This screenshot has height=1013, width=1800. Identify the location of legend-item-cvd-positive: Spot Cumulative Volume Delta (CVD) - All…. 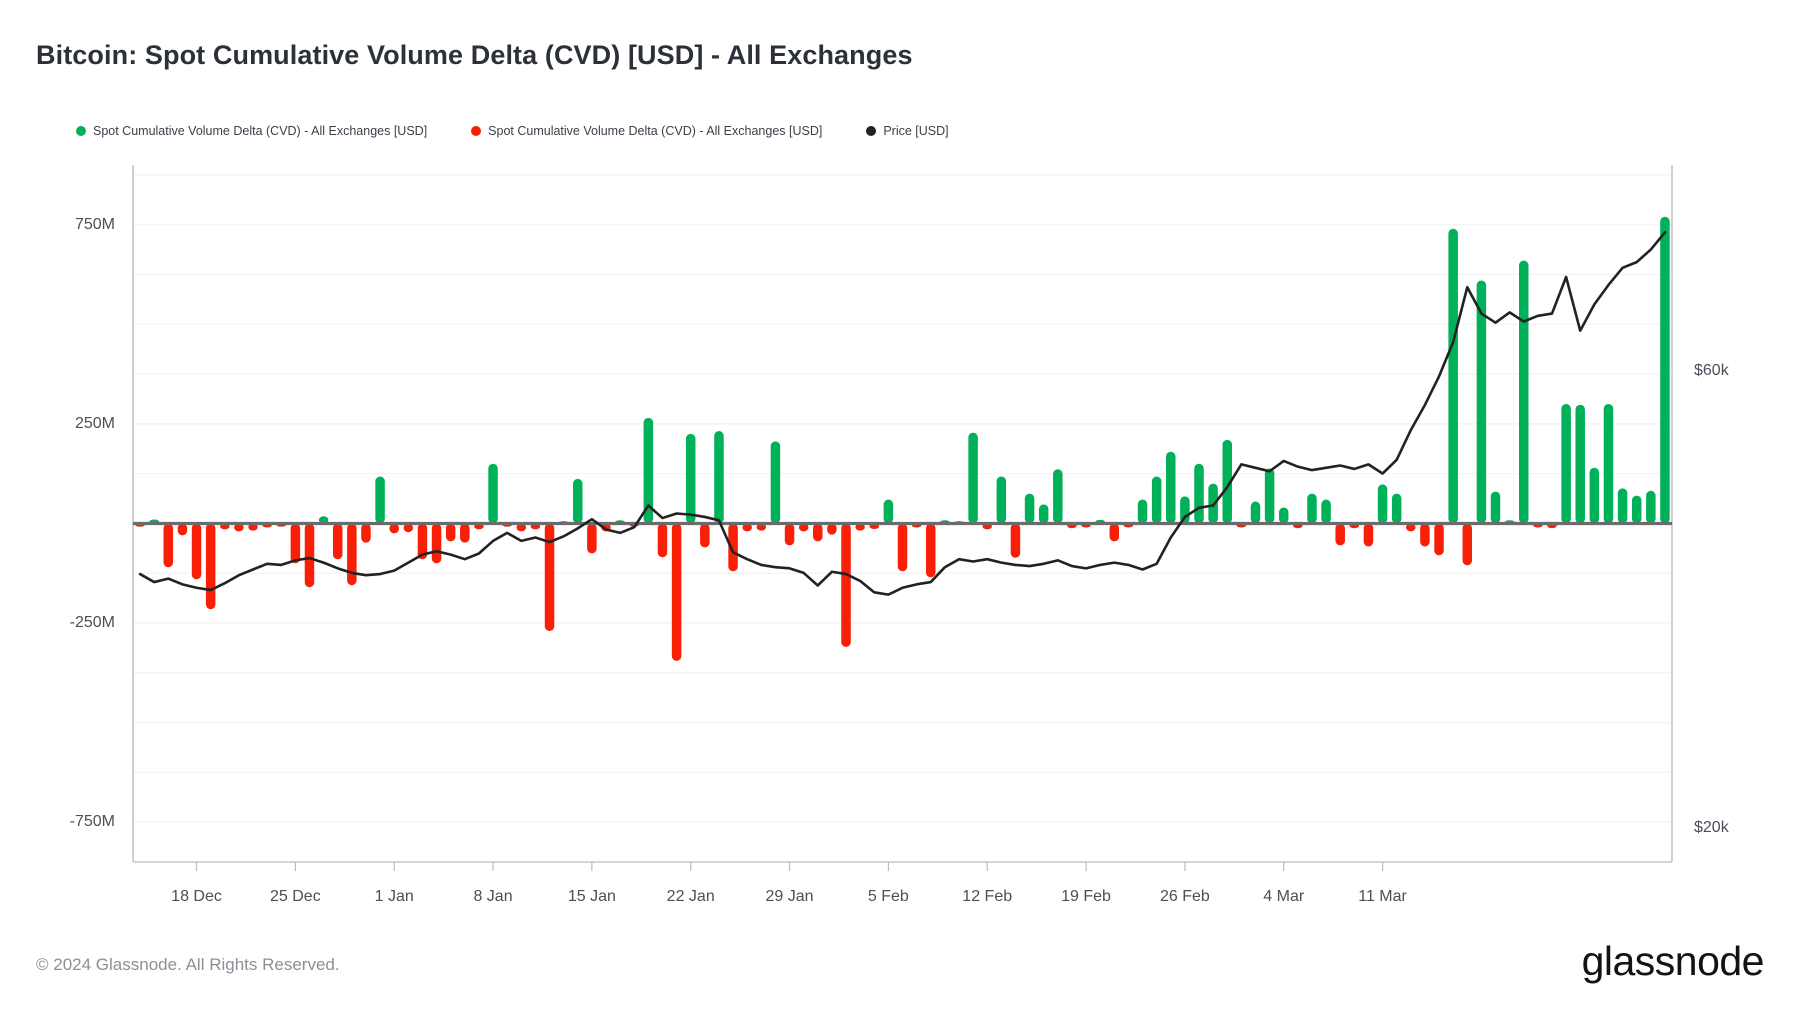
(251, 131).